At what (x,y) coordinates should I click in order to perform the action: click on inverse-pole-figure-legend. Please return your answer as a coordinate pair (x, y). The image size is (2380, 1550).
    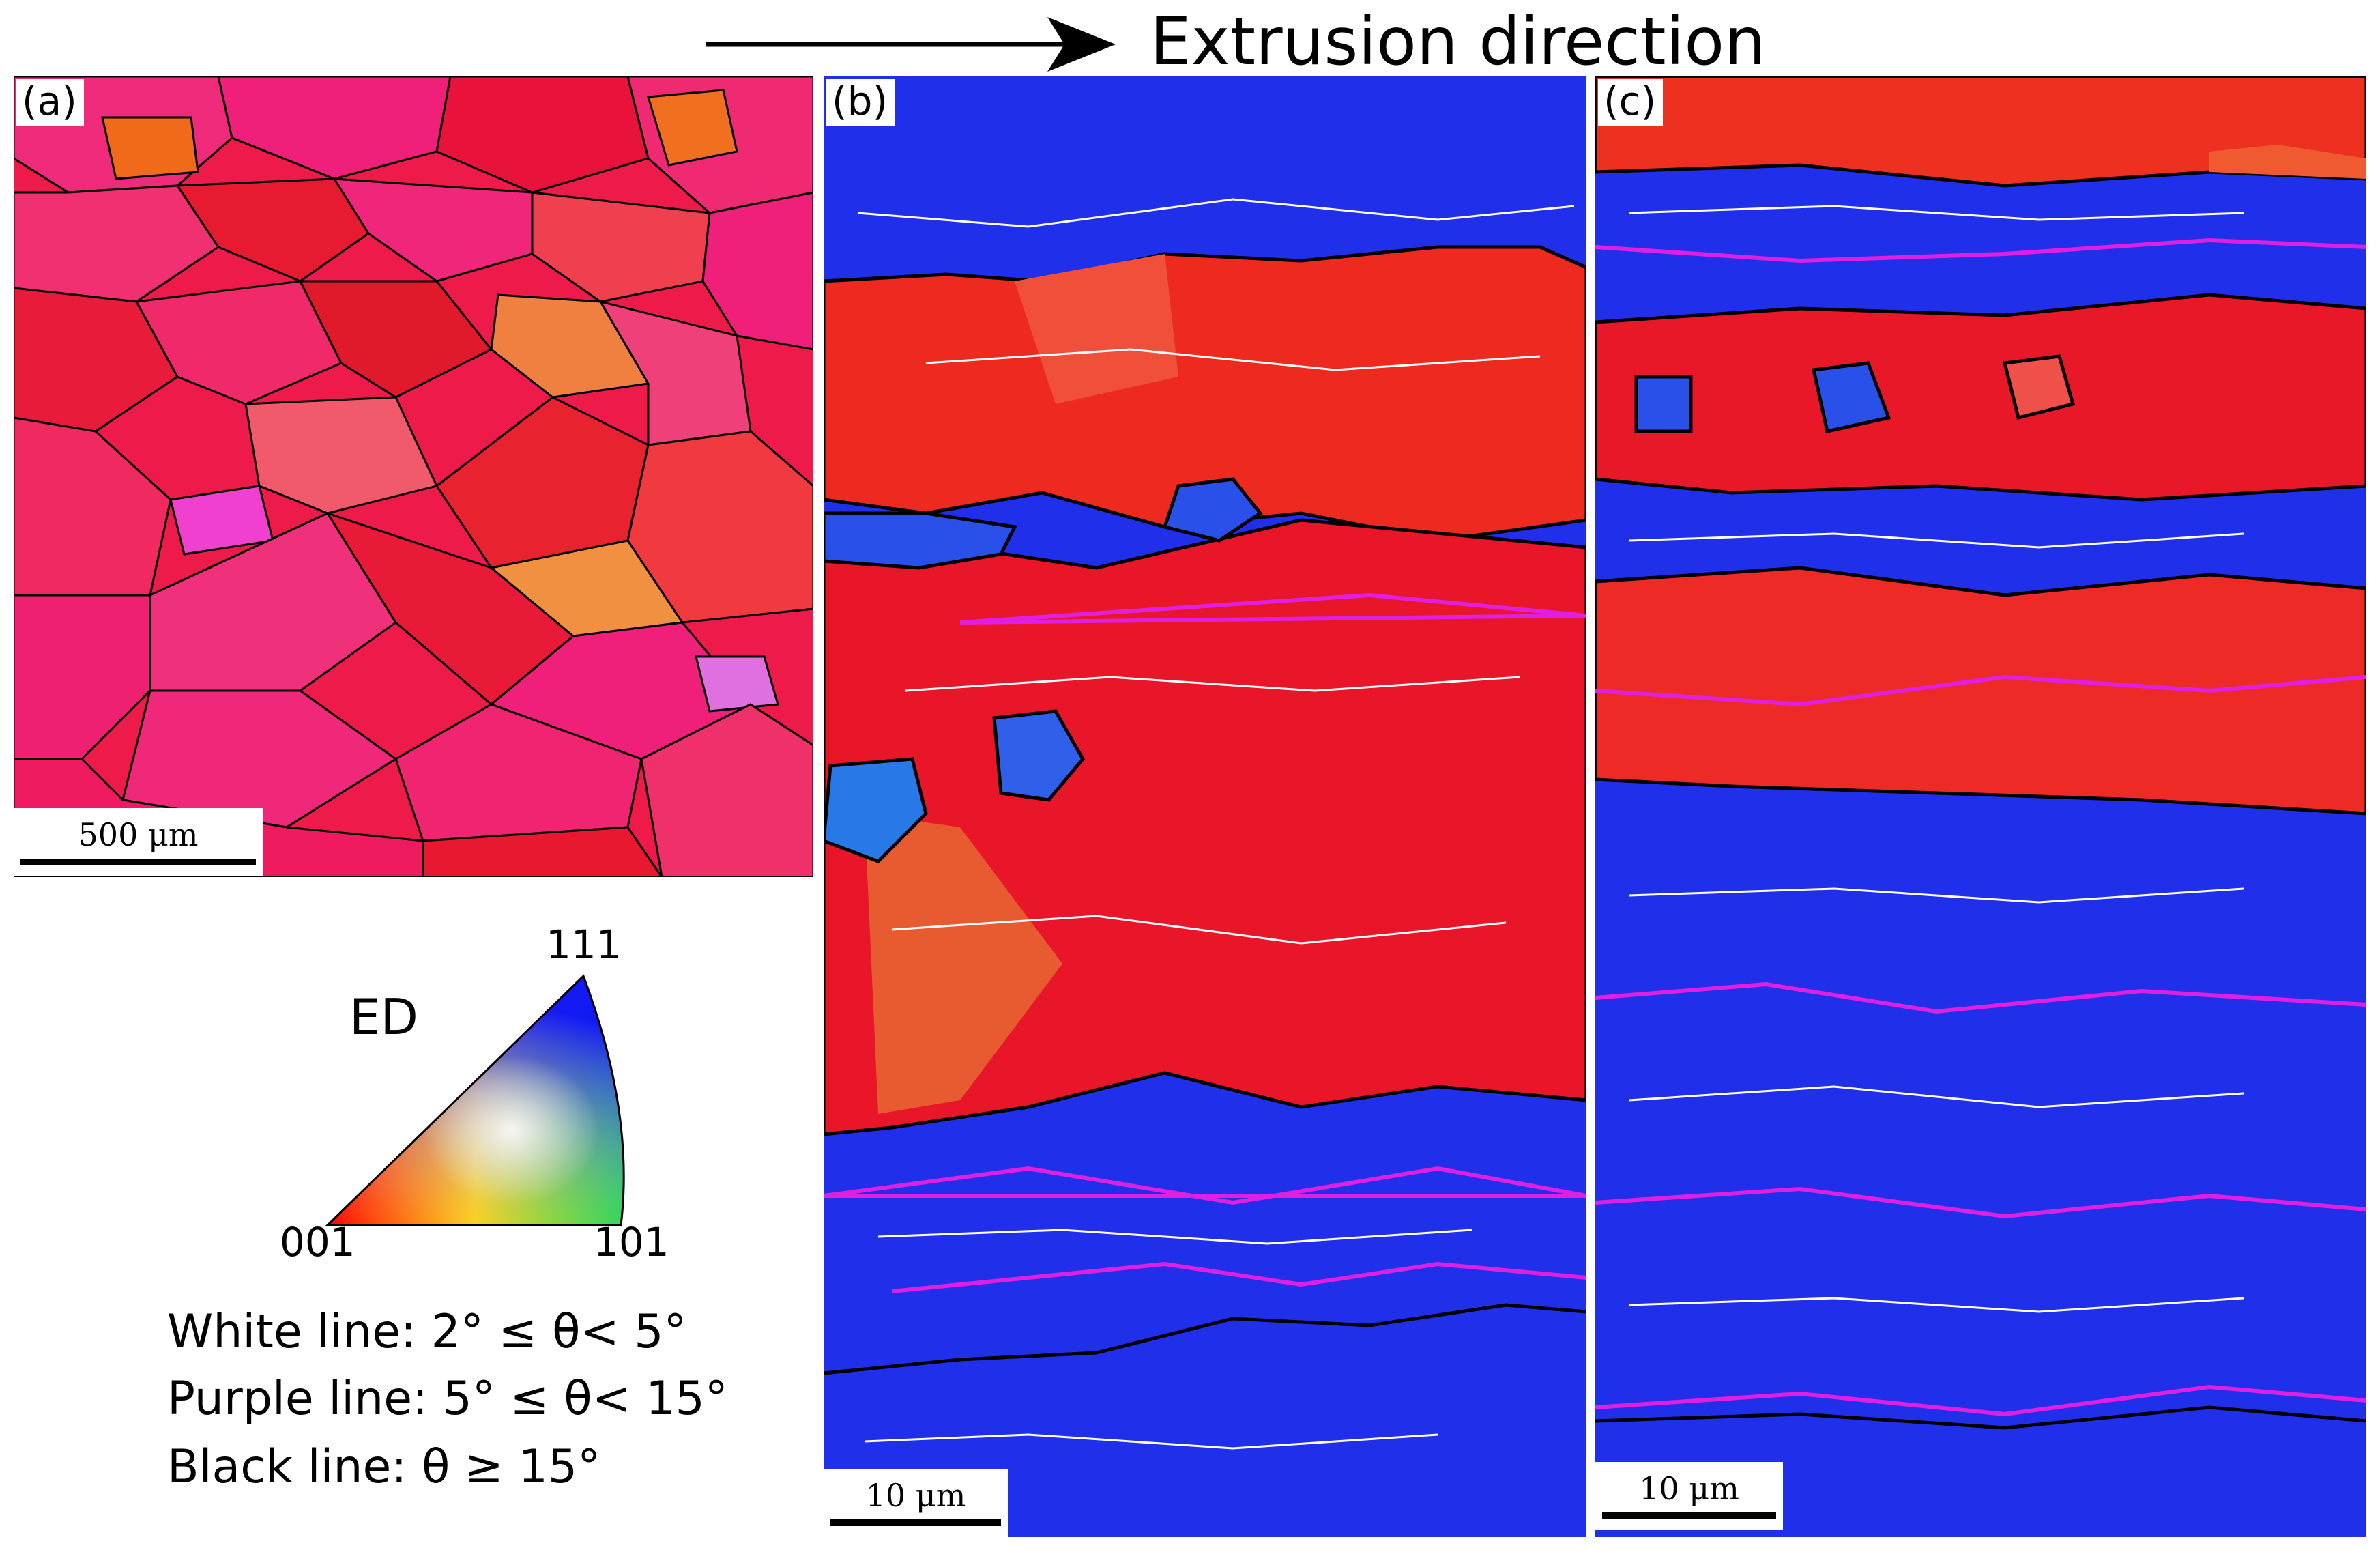
    Looking at the image, I should click on (475, 1100).